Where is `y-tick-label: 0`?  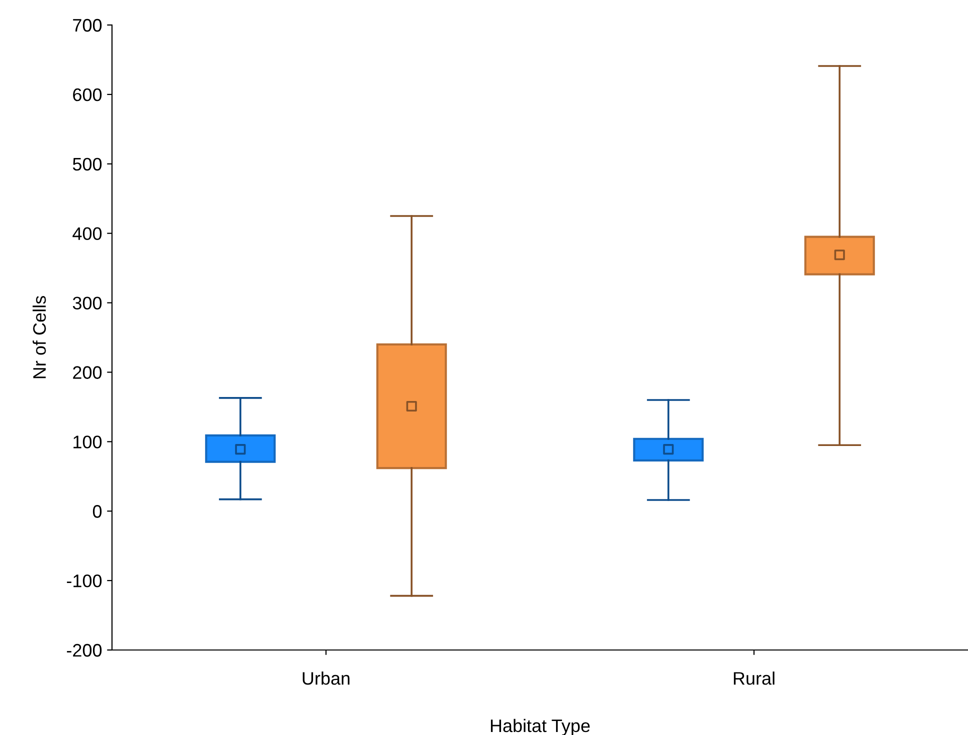
y-tick-label: 0 is located at coordinates (97, 511).